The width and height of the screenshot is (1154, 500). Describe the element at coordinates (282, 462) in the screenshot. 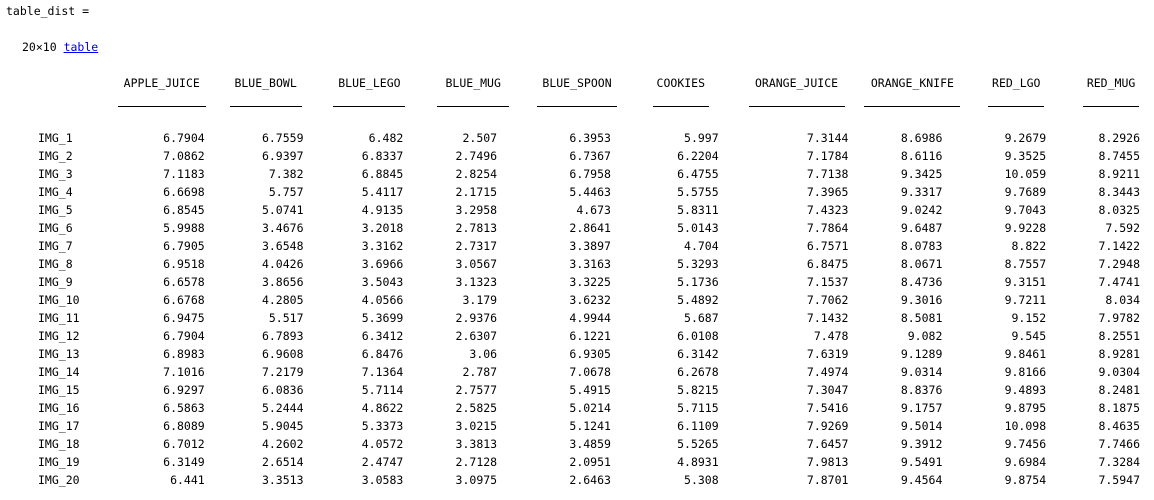

I see `table-cell: 2.6514` at that location.